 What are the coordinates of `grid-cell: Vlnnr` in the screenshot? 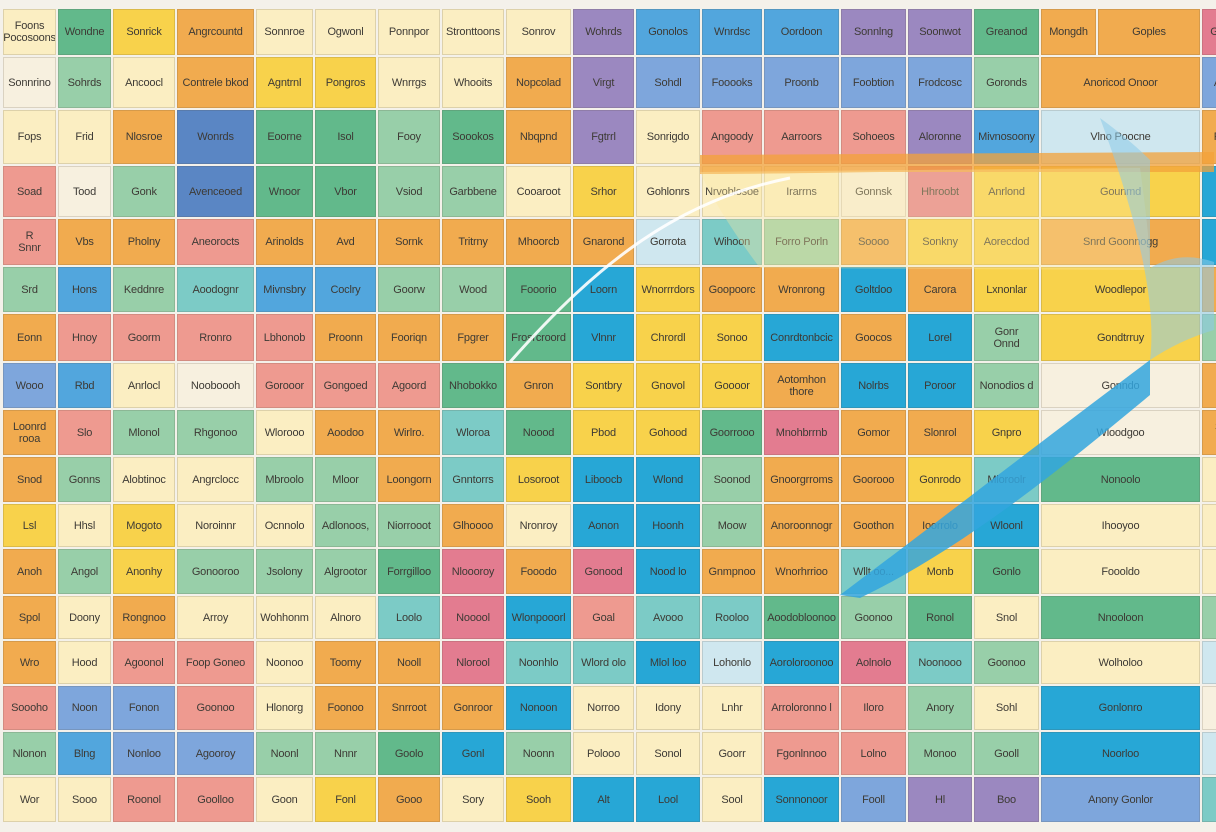 It's located at (603, 337).